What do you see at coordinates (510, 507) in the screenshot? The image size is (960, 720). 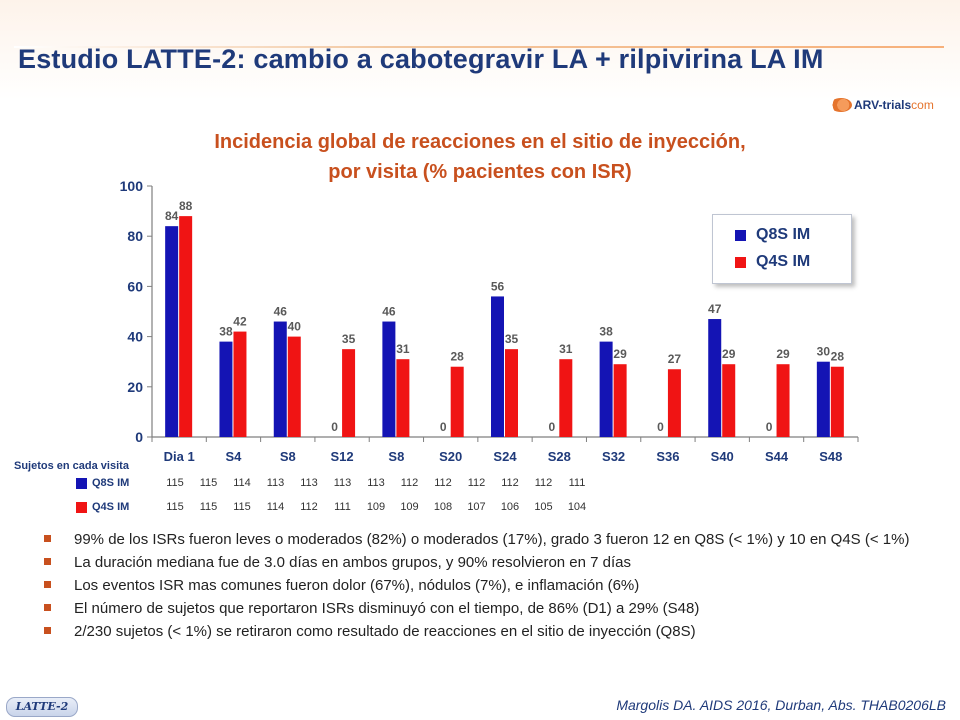 I see `subjects-cell: 106` at bounding box center [510, 507].